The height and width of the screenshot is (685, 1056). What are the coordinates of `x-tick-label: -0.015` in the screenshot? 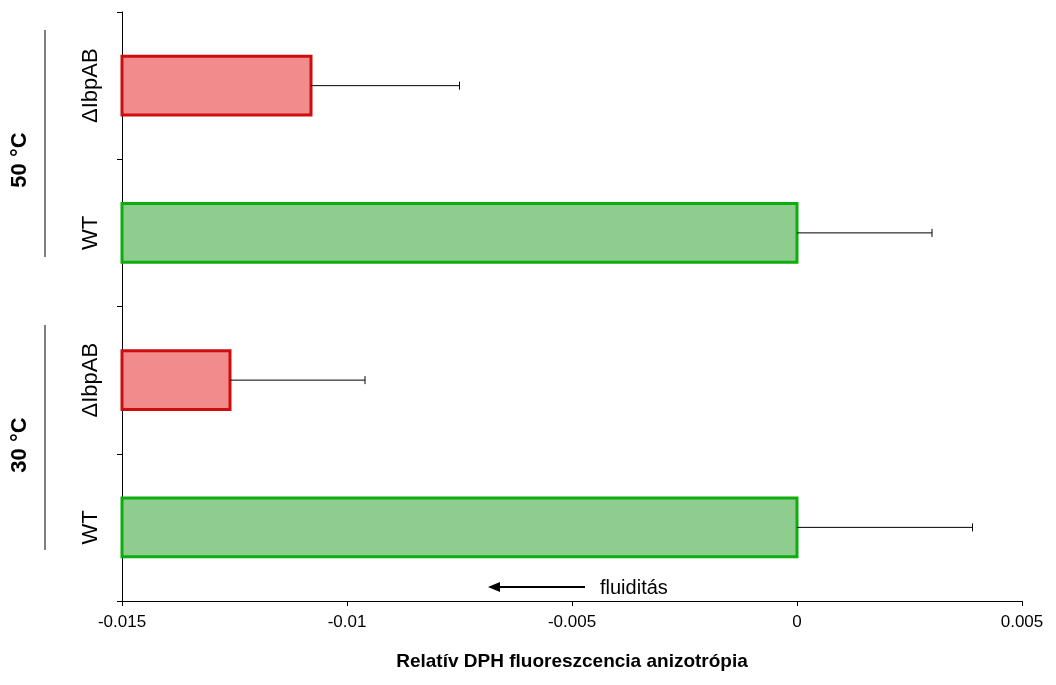 It's located at (122, 621).